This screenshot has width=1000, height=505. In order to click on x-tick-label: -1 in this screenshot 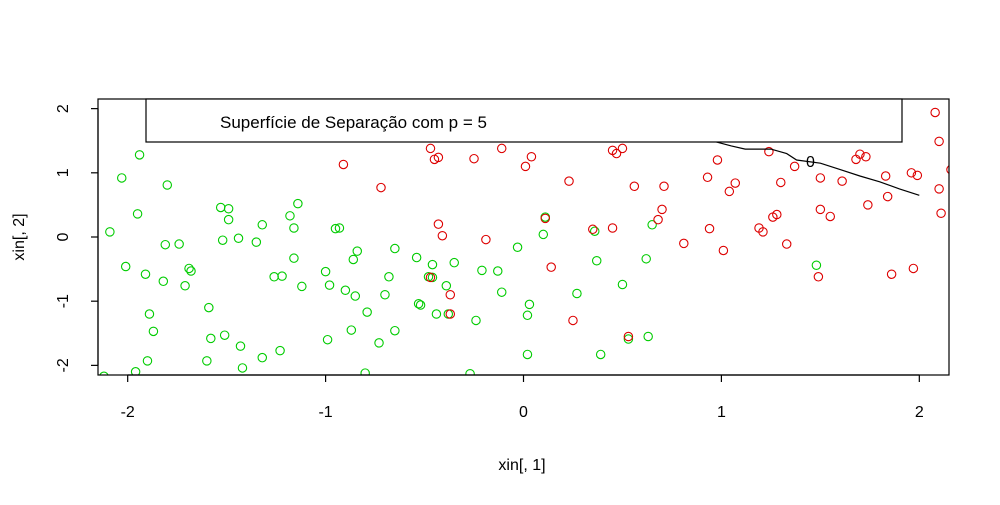, I will do `click(325, 412)`.